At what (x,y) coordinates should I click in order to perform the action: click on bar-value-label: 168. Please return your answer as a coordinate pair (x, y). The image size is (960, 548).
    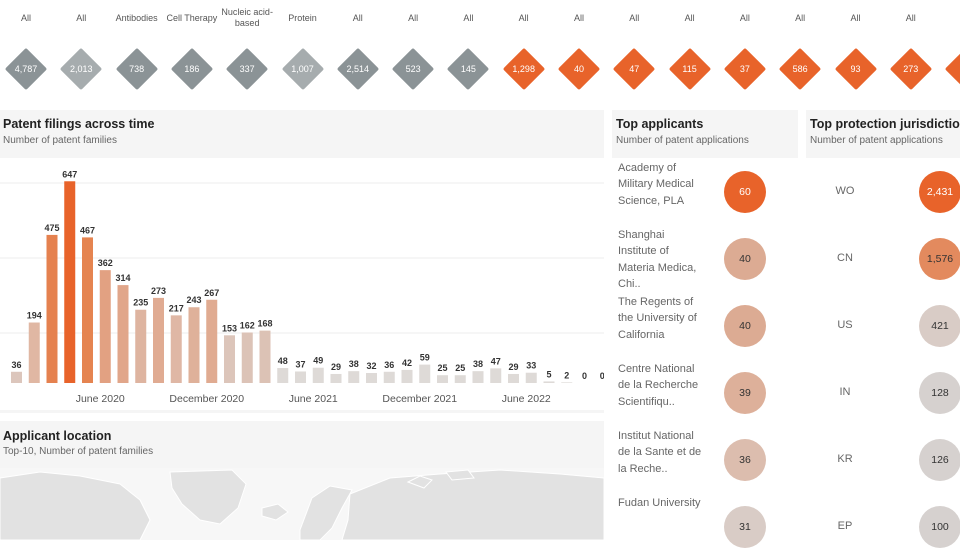
    Looking at the image, I should click on (264, 324).